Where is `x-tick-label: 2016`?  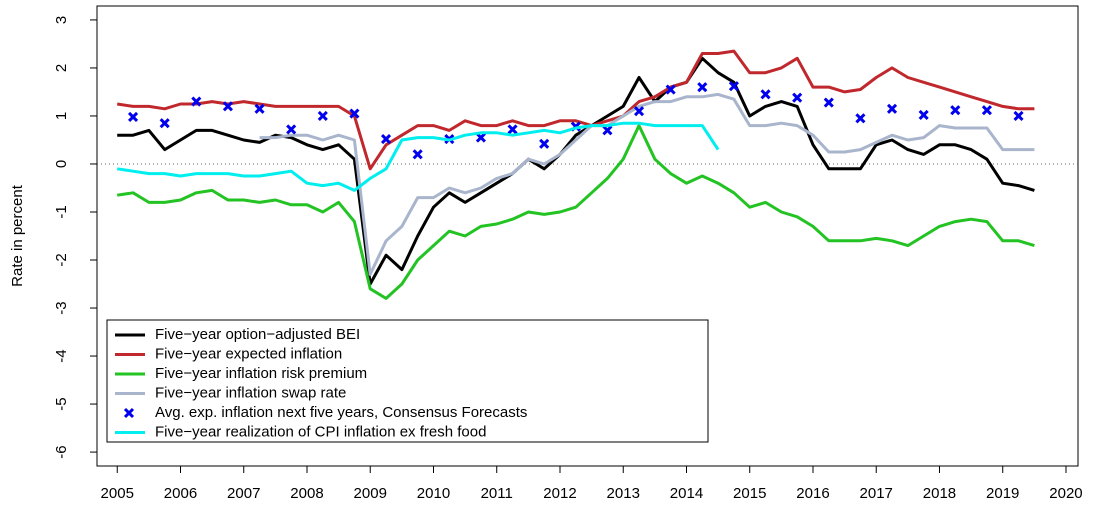 x-tick-label: 2016 is located at coordinates (812, 493).